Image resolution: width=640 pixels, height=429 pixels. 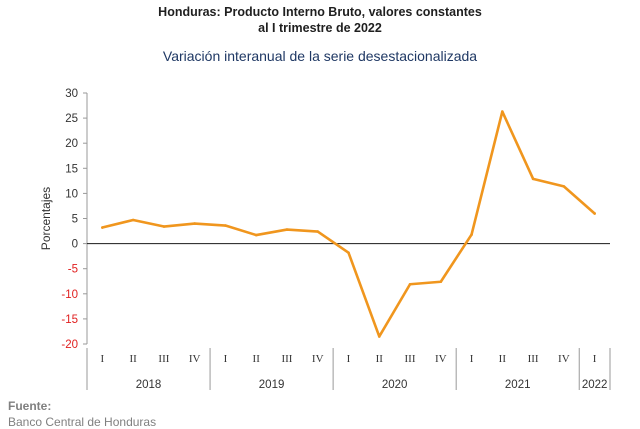 What do you see at coordinates (69, 345) in the screenshot?
I see `y-tick-label: -20` at bounding box center [69, 345].